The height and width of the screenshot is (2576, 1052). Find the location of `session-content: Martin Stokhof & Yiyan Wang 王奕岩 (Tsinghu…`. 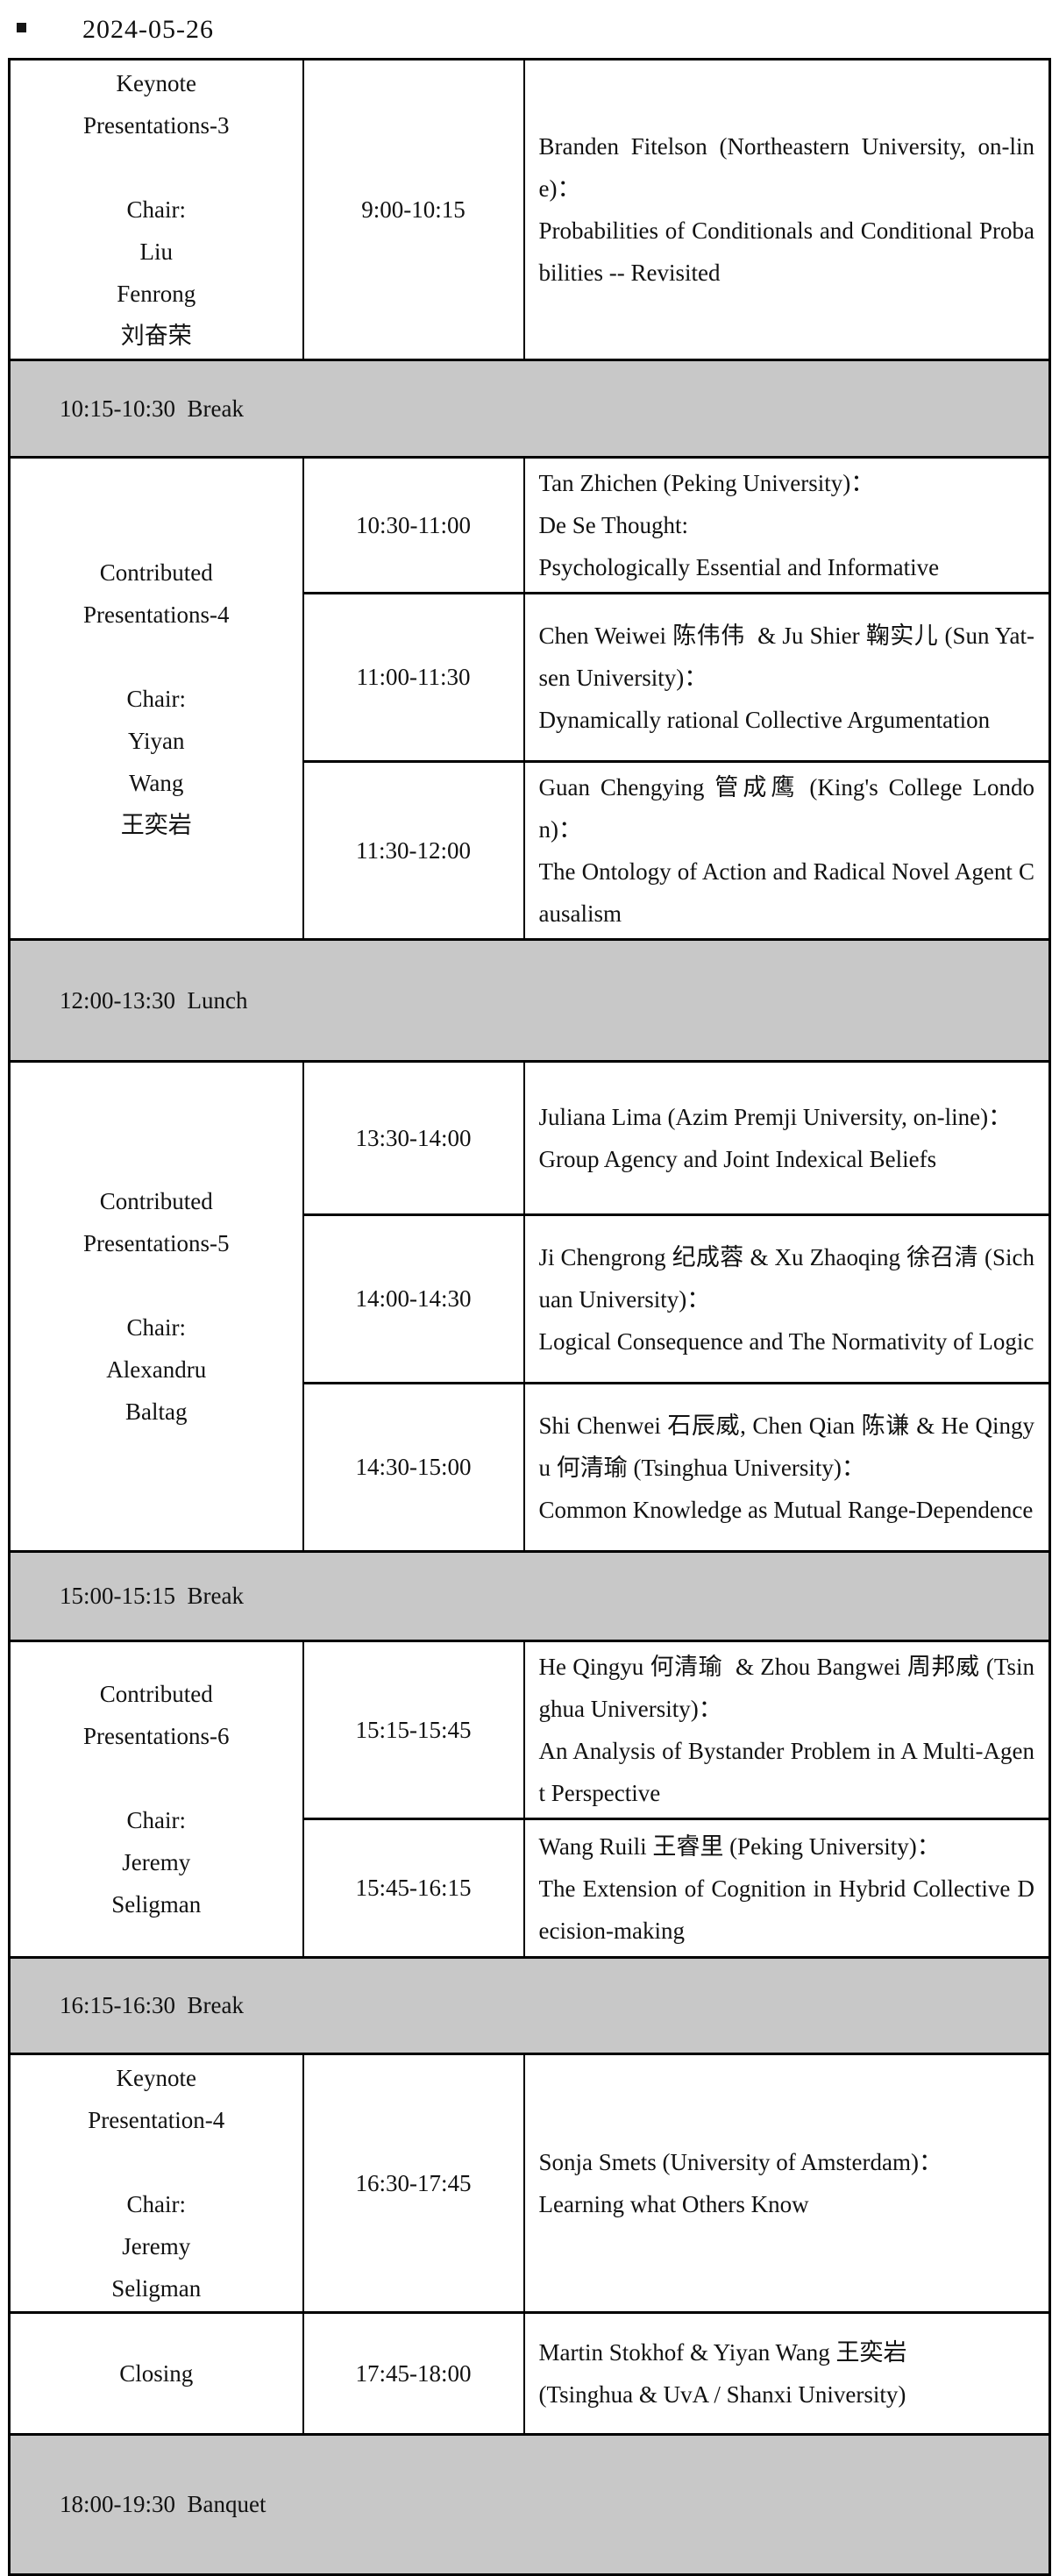

session-content: Martin Stokhof & Yiyan Wang 王奕岩 (Tsinghu… is located at coordinates (787, 2373).